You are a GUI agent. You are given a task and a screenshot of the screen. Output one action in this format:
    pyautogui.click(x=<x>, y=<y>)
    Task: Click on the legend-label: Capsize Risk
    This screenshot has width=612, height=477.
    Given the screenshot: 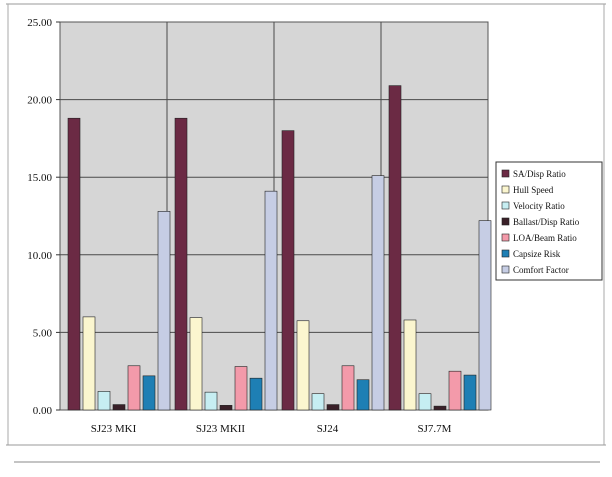 What is the action you would take?
    pyautogui.click(x=537, y=254)
    